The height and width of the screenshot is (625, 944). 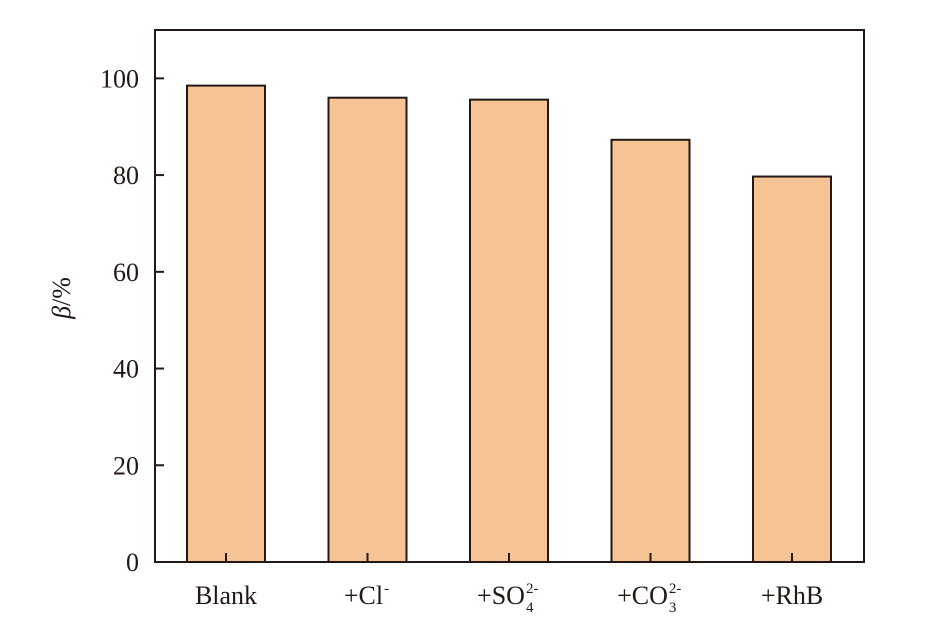 I want to click on y-tick-label: 0, so click(x=132, y=562).